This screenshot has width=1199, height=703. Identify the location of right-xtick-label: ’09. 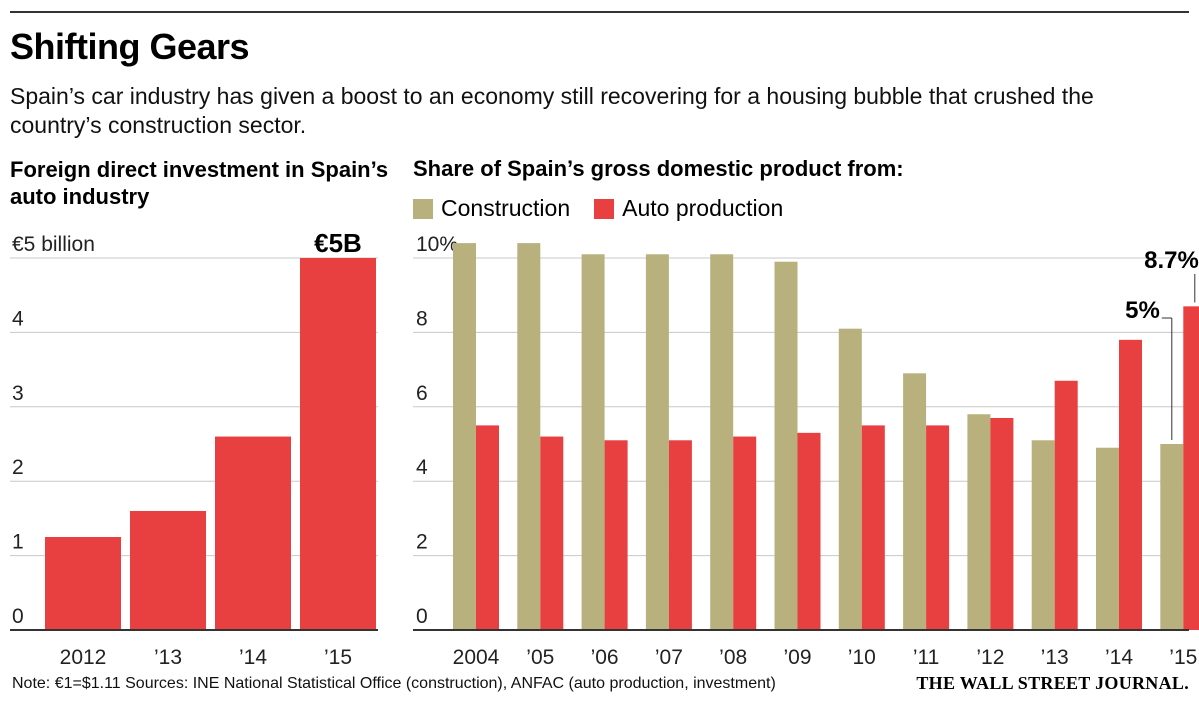
(797, 657).